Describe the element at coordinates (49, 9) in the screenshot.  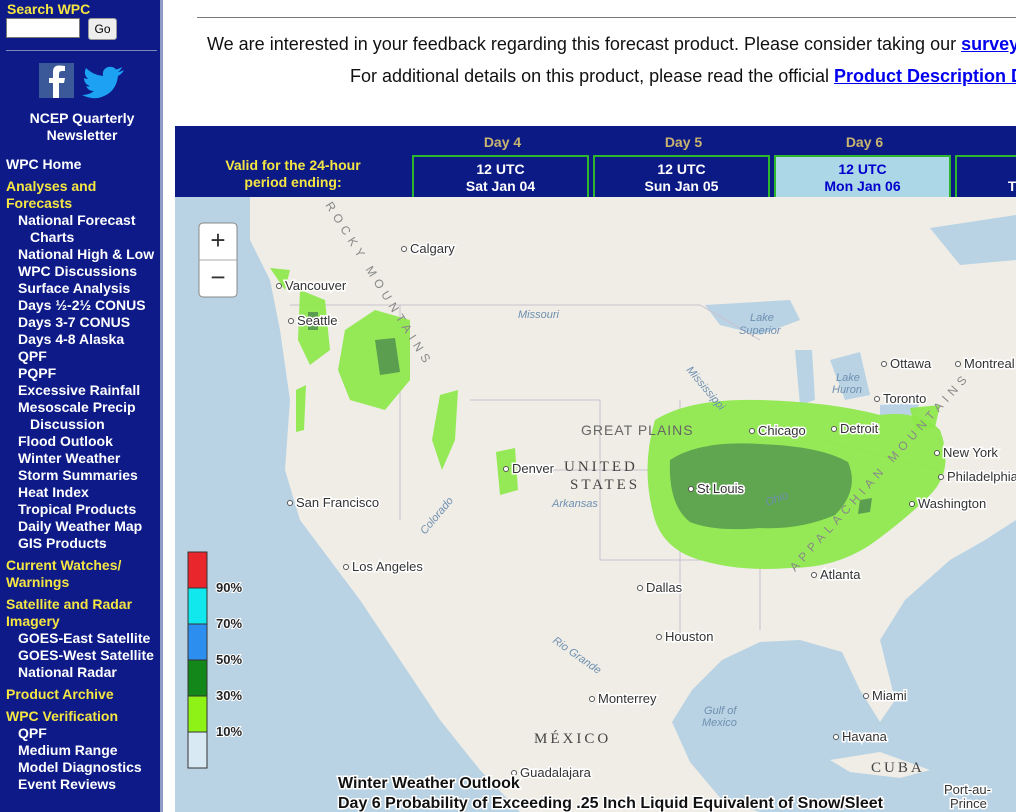
I see `search-label: Search WPC` at that location.